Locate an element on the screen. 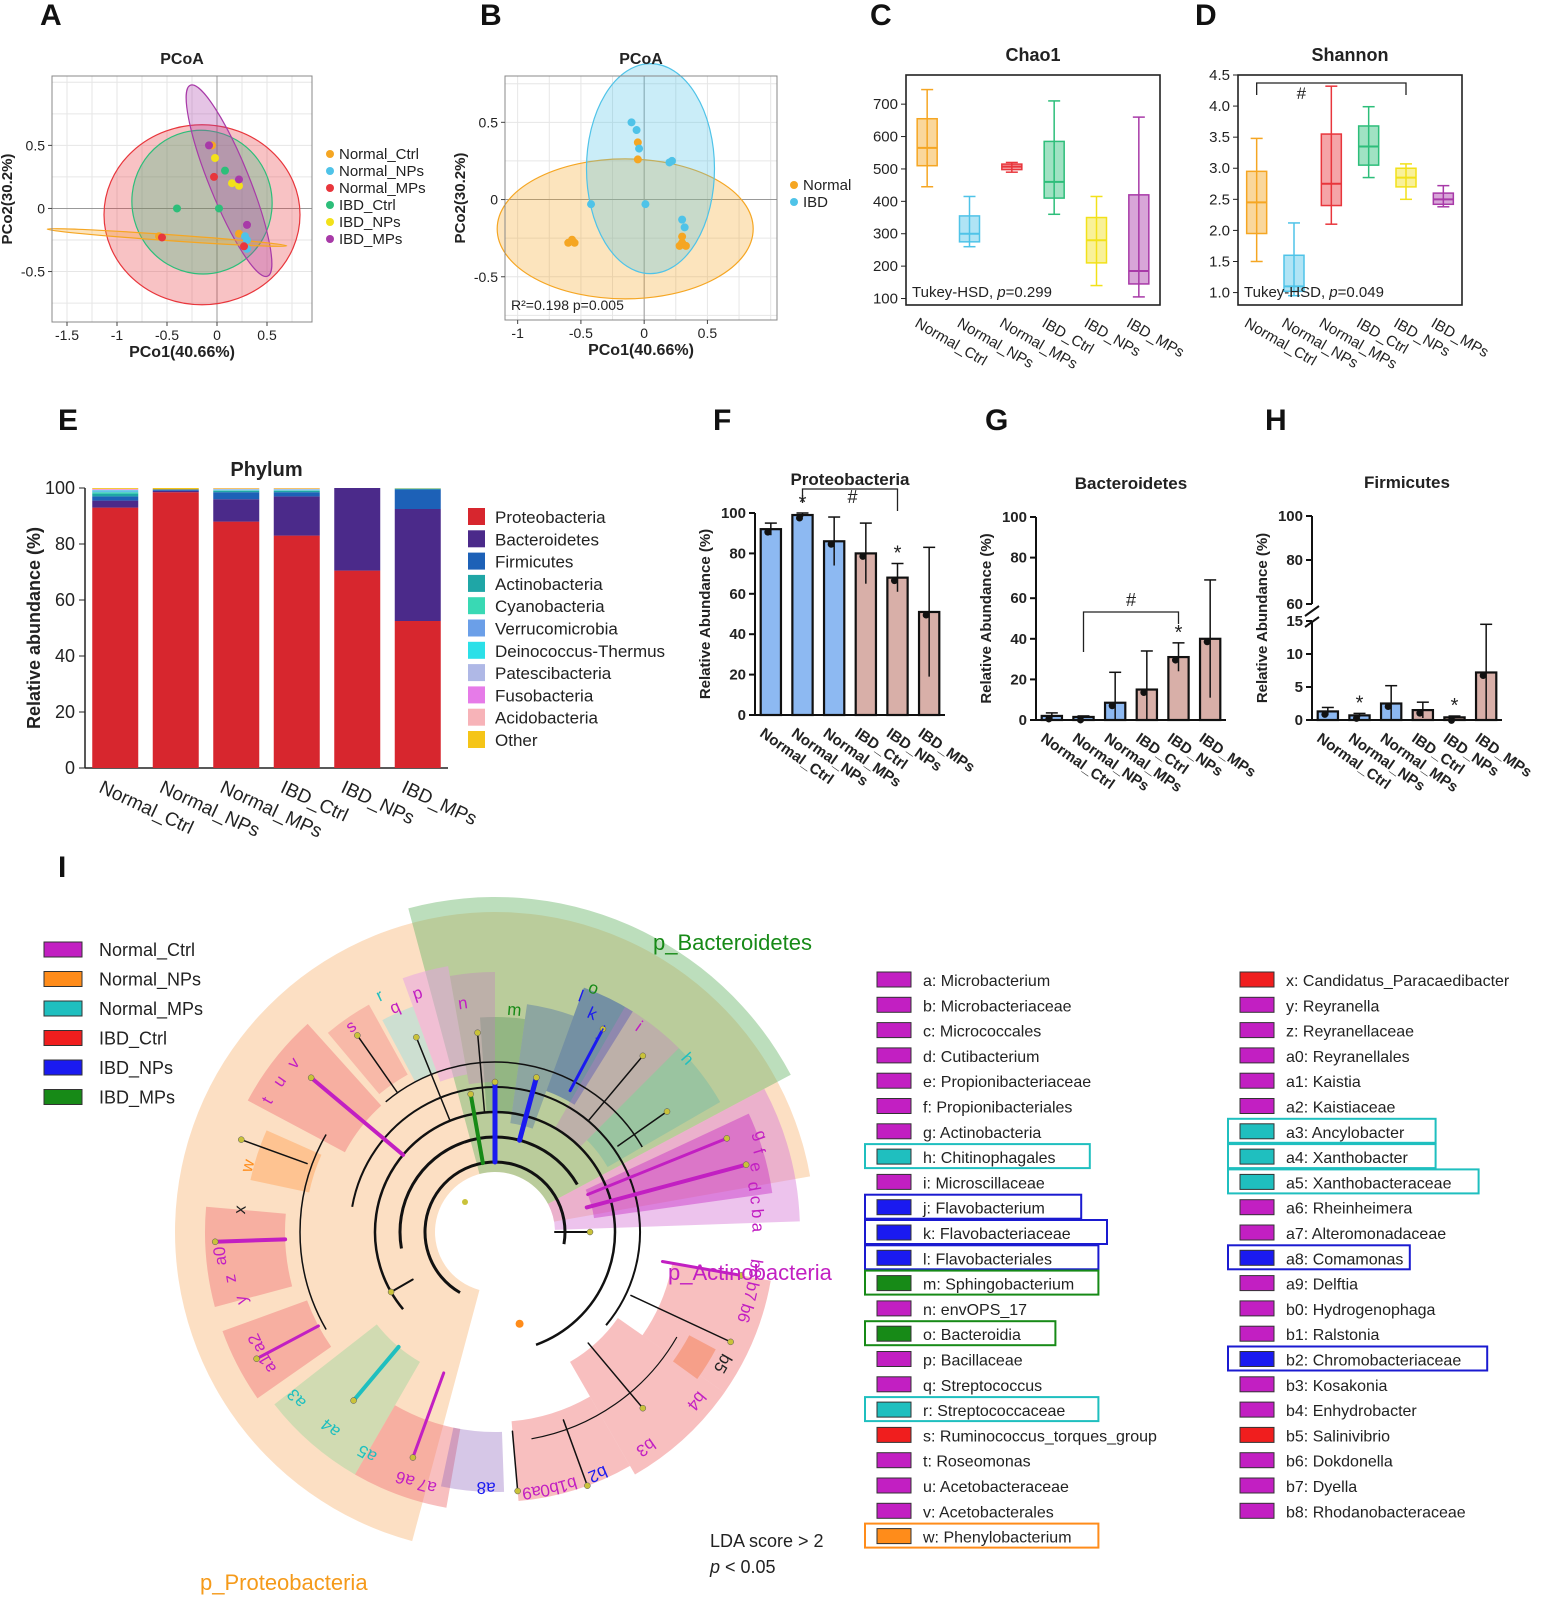  y-tick-label: 10 is located at coordinates (1294, 654).